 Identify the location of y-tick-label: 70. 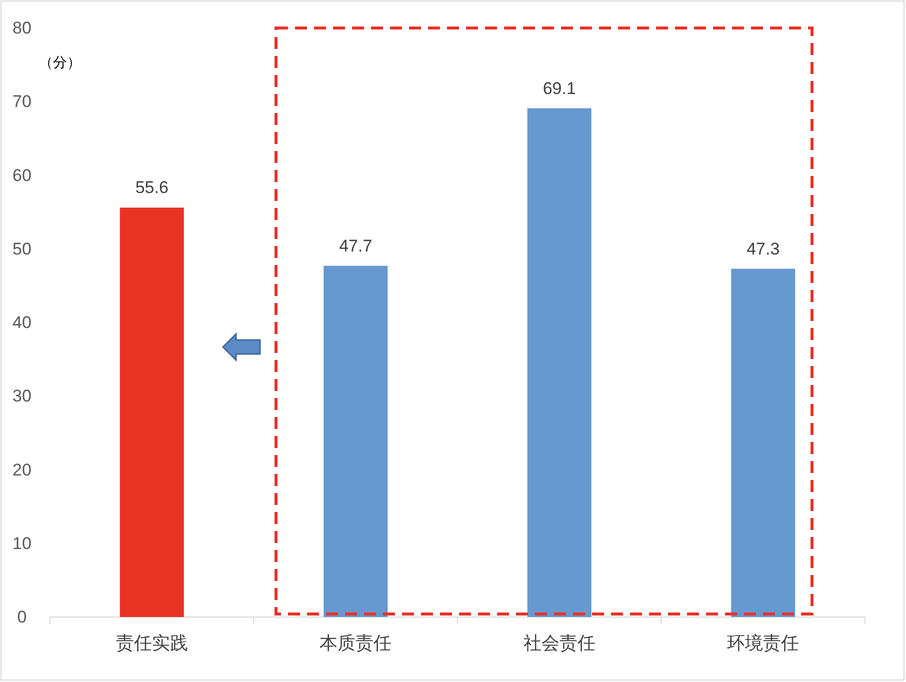
(22, 102).